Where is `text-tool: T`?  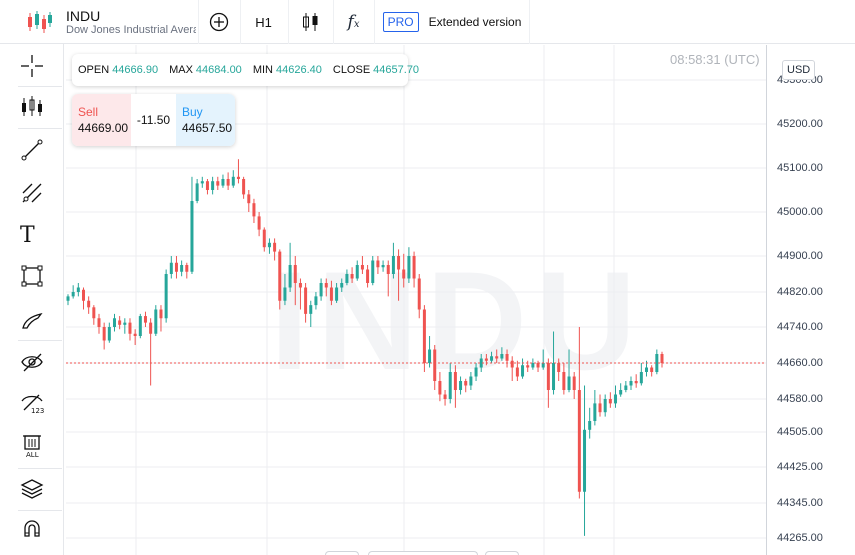
text-tool: T is located at coordinates (42, 235).